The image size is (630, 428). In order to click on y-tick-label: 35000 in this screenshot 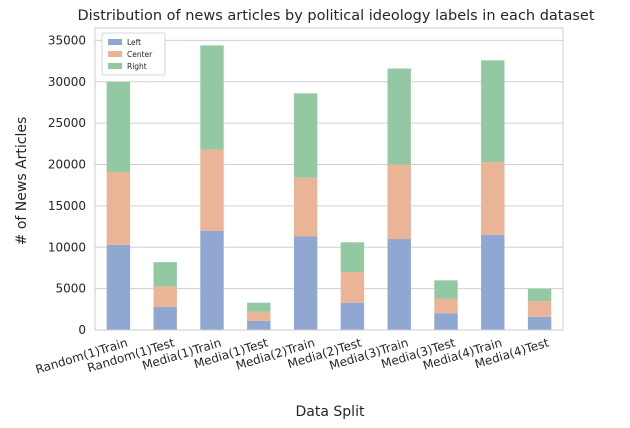, I will do `click(67, 40)`.